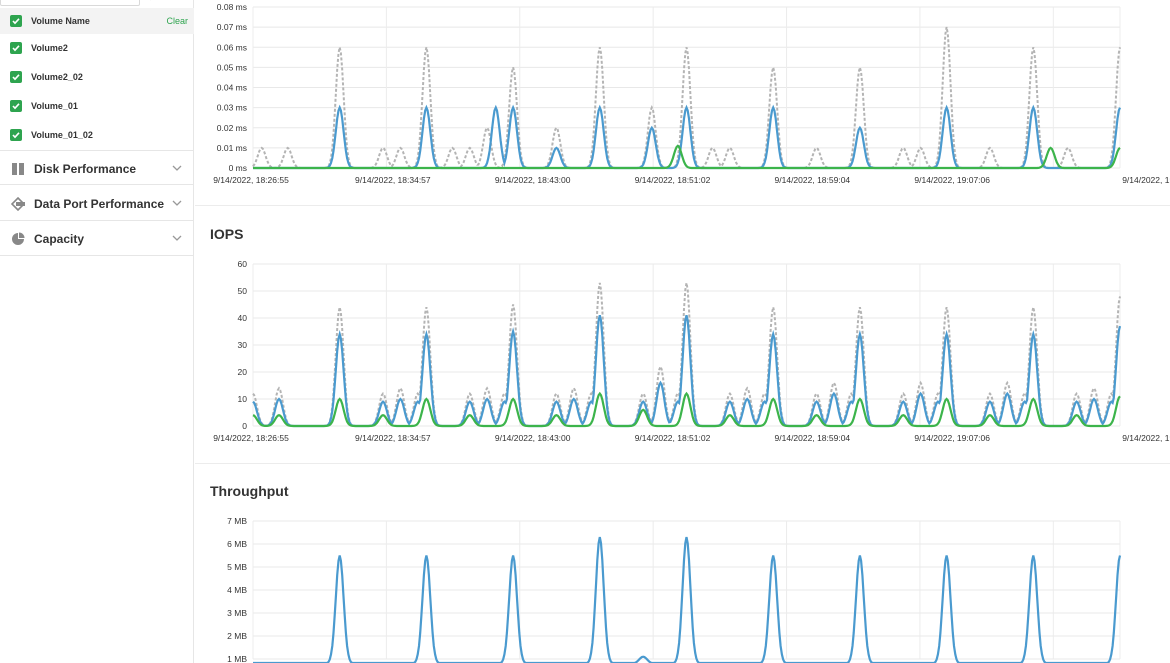 This screenshot has width=1170, height=663. I want to click on clear-button: Clear, so click(177, 21).